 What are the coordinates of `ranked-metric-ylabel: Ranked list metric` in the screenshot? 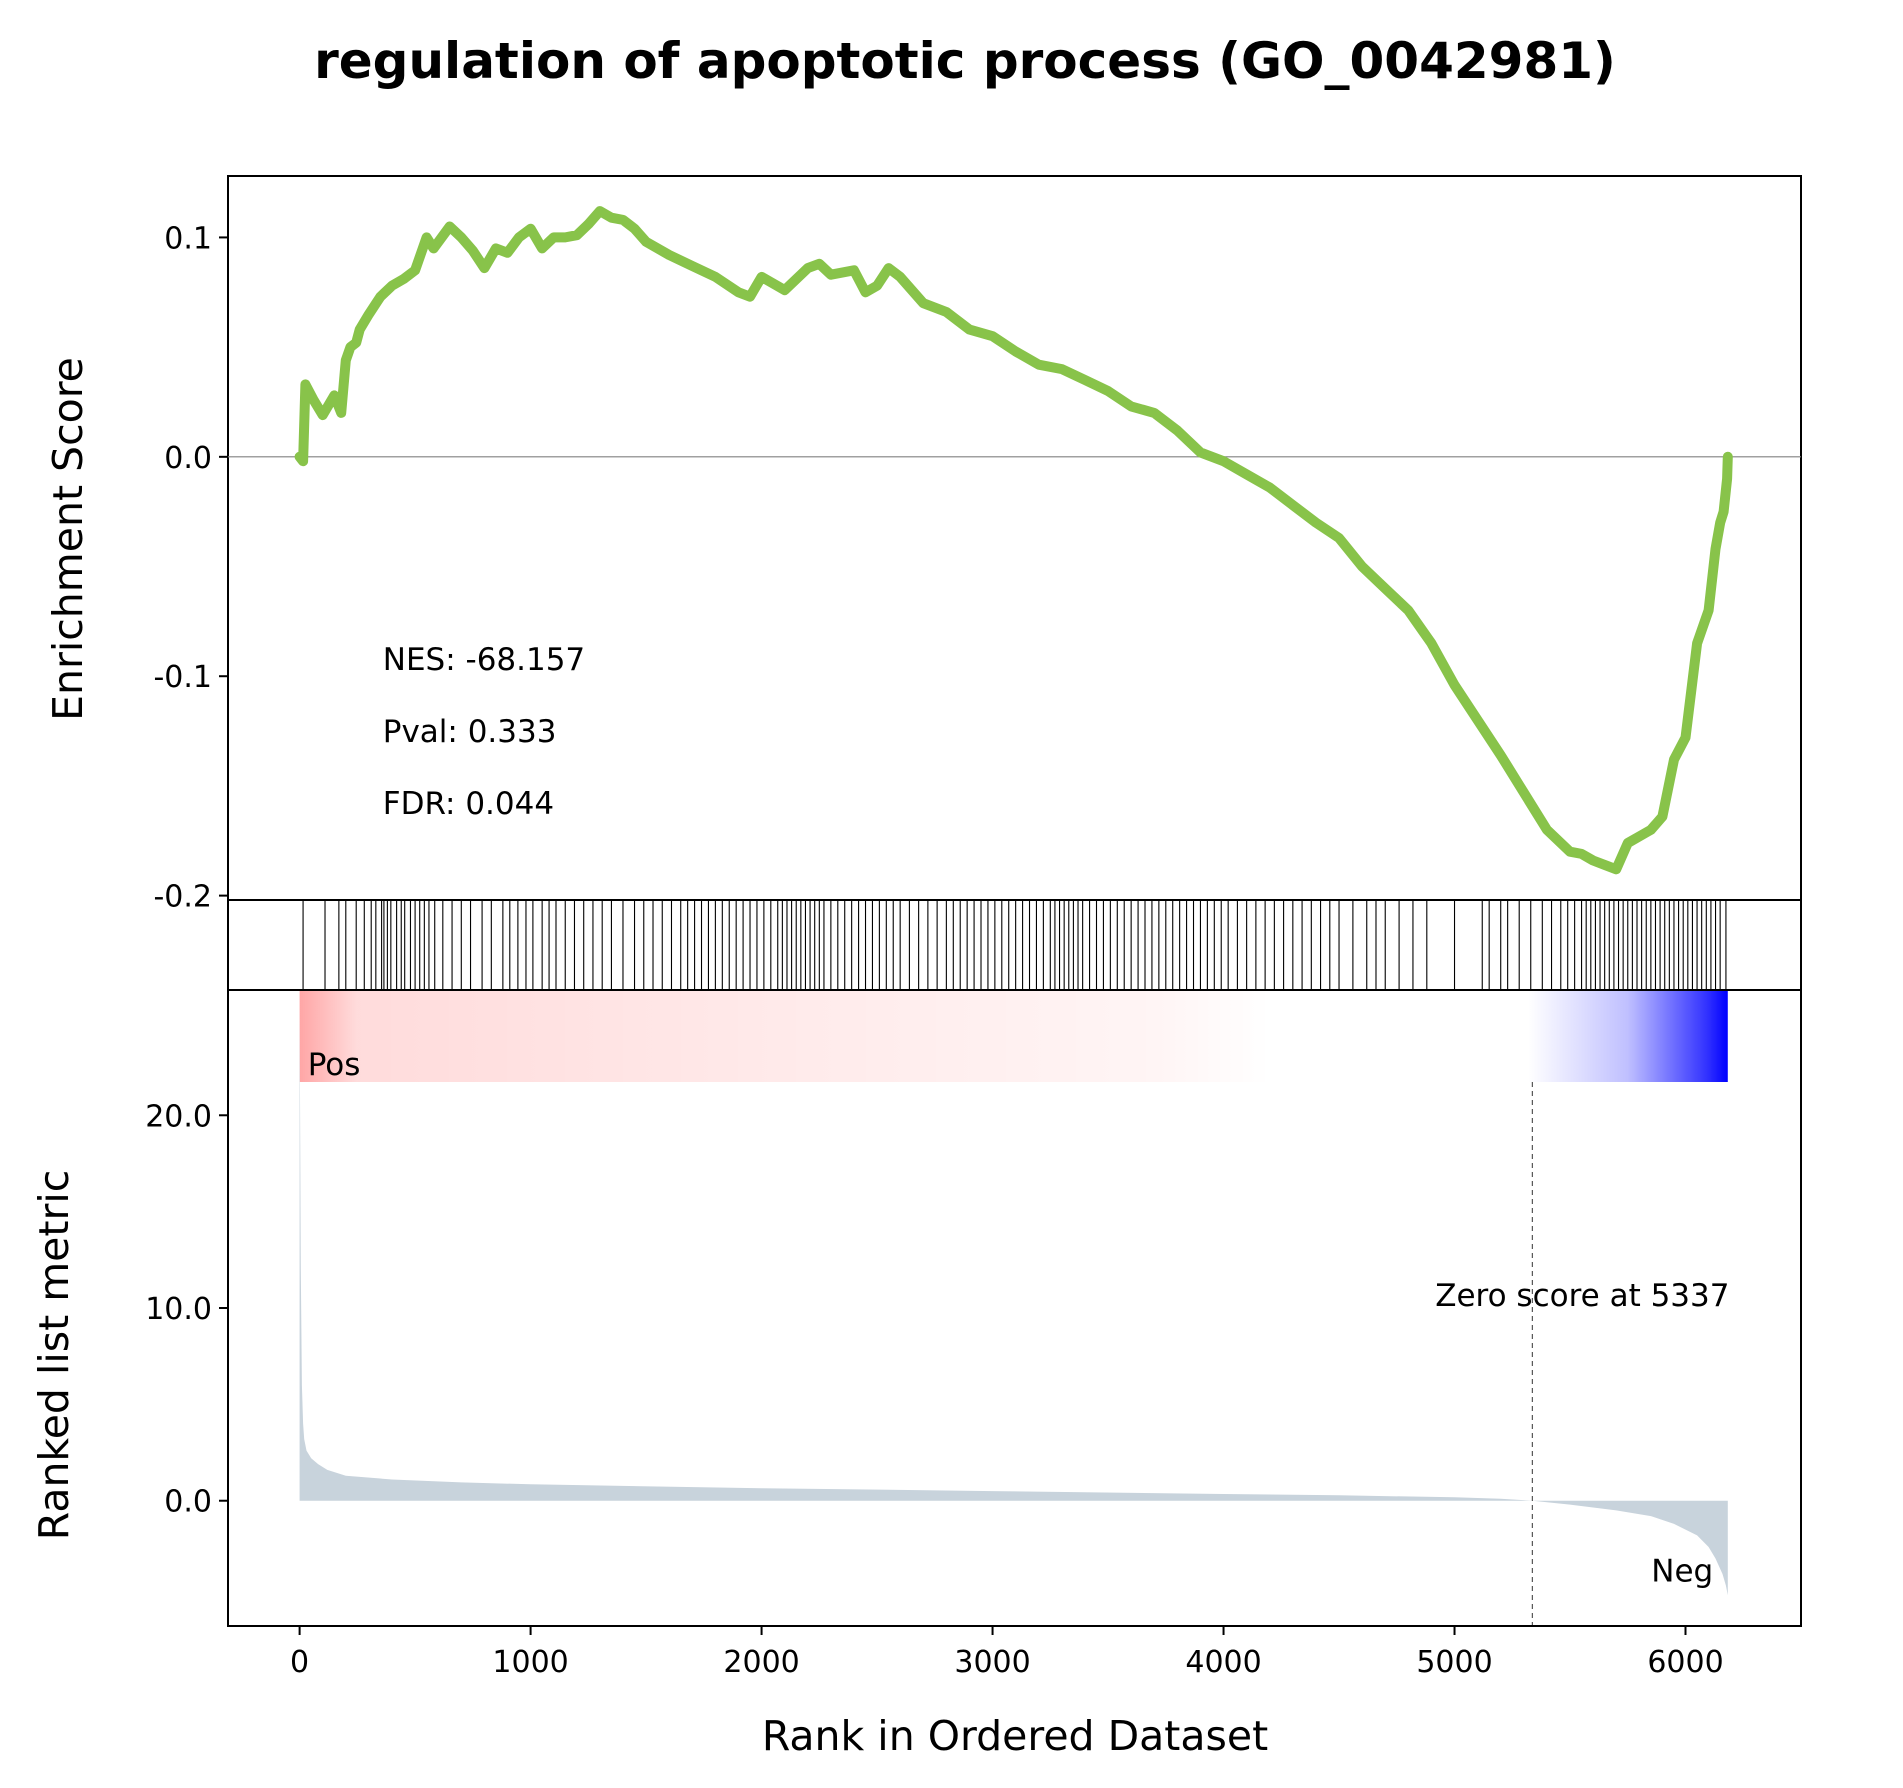 It's located at (54, 1355).